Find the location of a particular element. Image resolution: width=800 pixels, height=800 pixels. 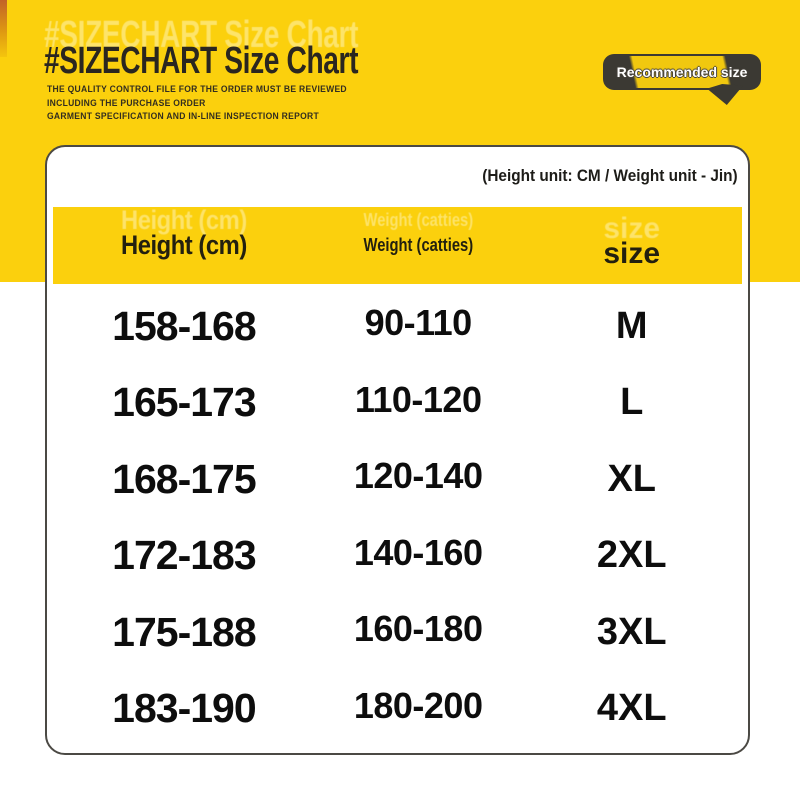

height-cell: 172-183 is located at coordinates (184, 555).